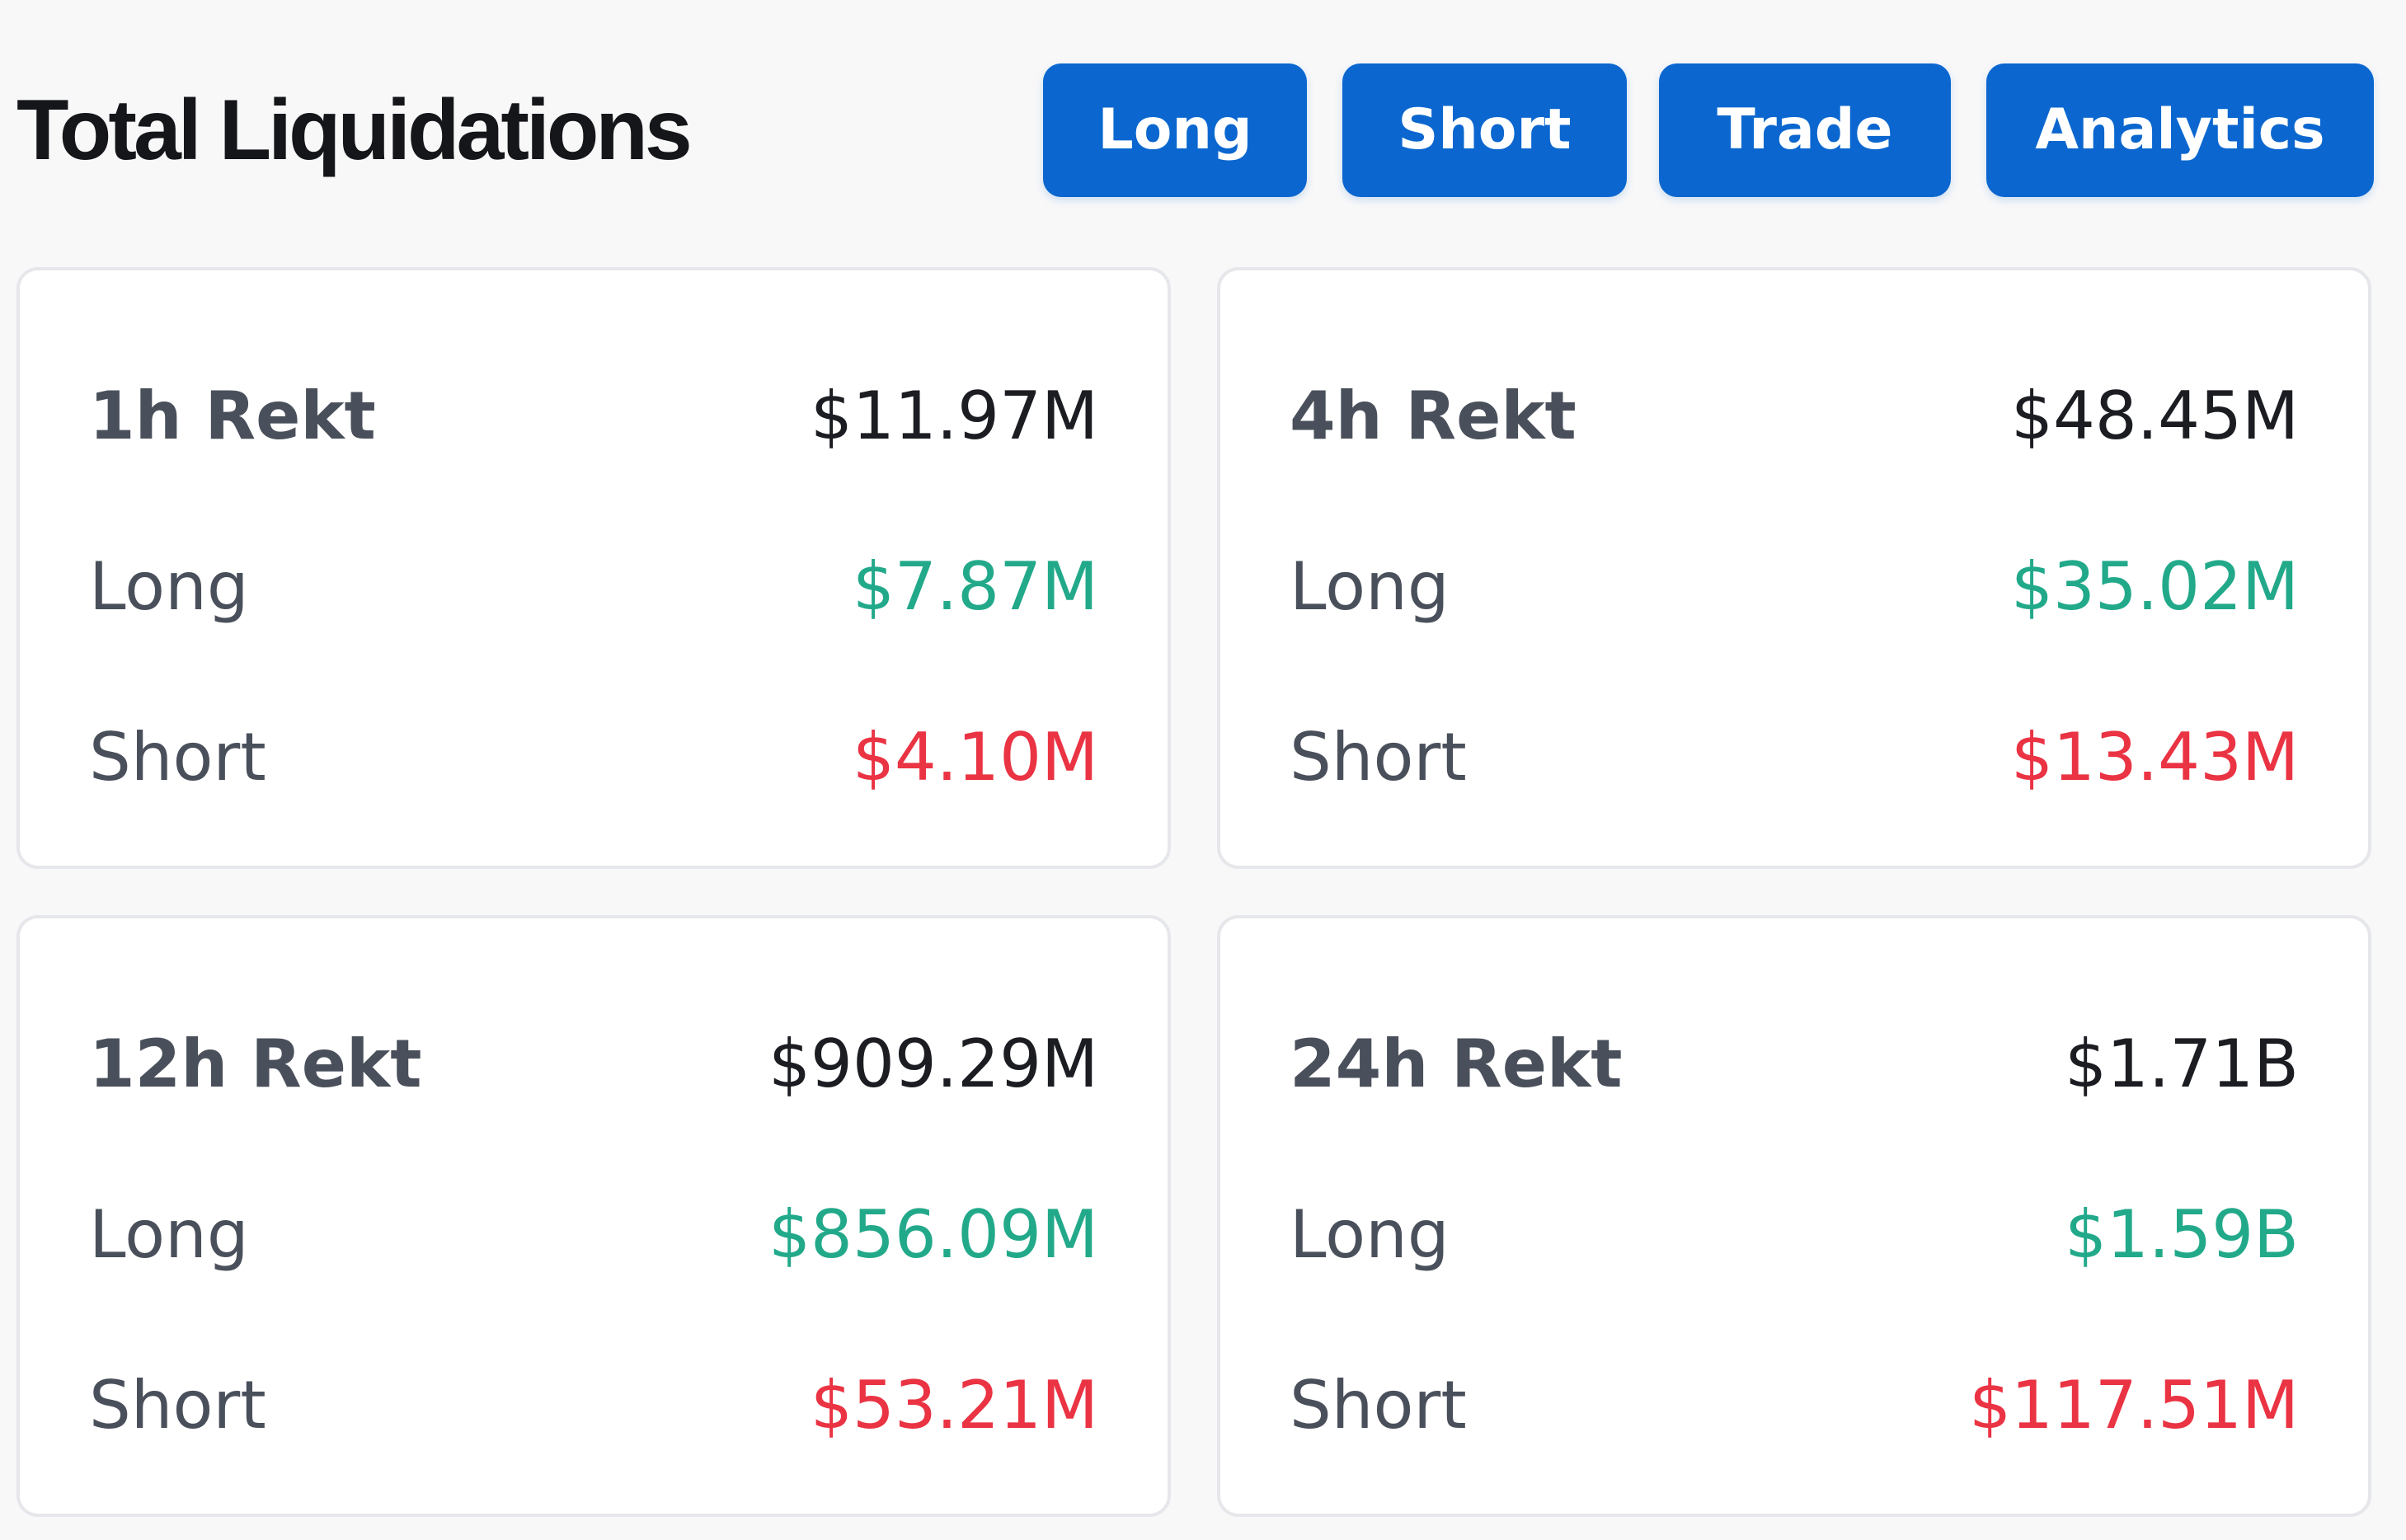  What do you see at coordinates (593, 1063) in the screenshot?
I see `total-row: 12h Rekt $909.29M` at bounding box center [593, 1063].